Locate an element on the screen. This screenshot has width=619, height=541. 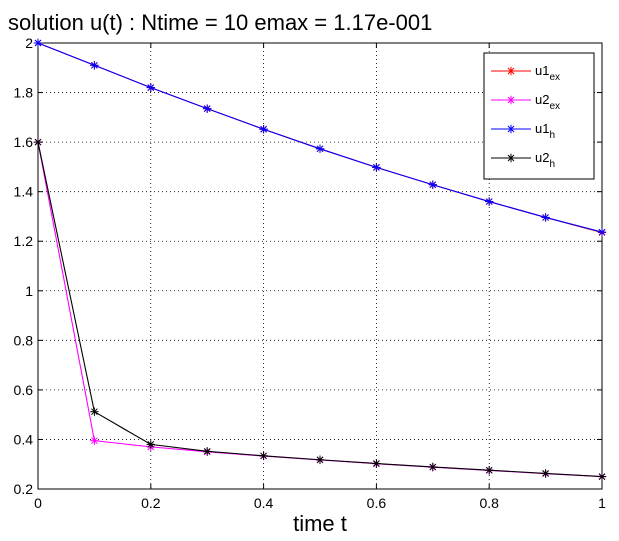
y-tick-label: 1.6 is located at coordinates (24, 142).